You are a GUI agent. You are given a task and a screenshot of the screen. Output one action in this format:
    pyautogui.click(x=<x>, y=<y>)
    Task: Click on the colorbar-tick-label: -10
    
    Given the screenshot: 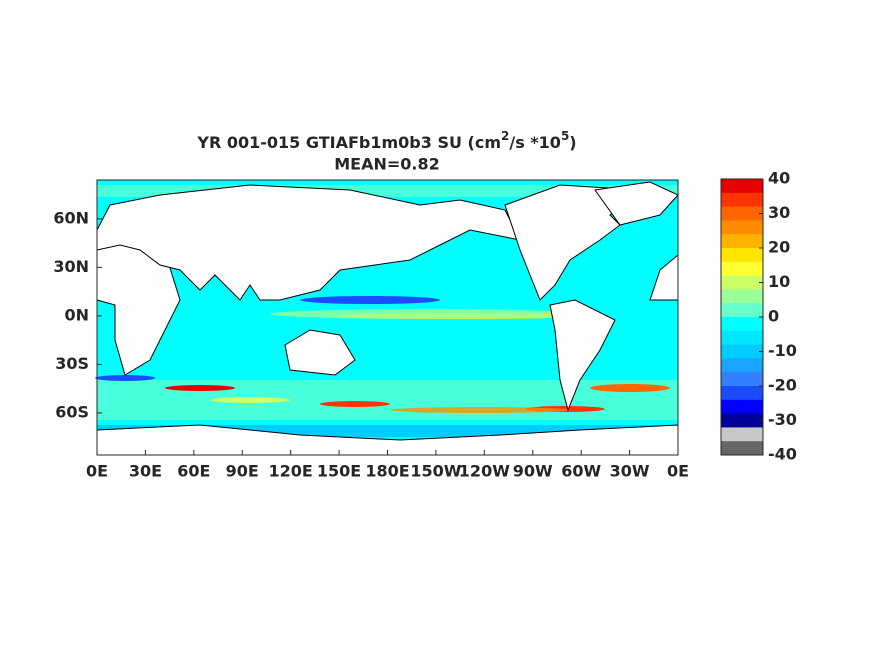 What is the action you would take?
    pyautogui.click(x=782, y=350)
    